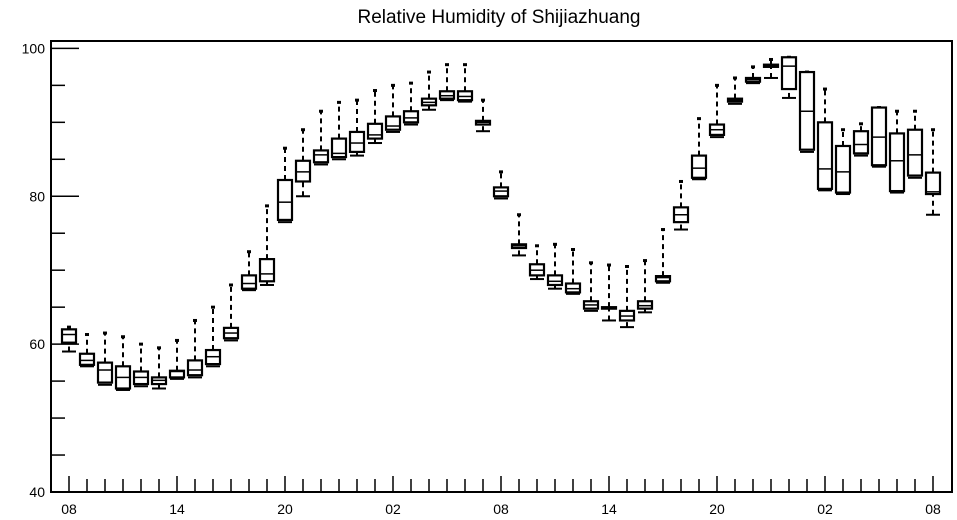 This screenshot has height=520, width=957. Describe the element at coordinates (37, 492) in the screenshot. I see `y-tick-label: 40` at that location.